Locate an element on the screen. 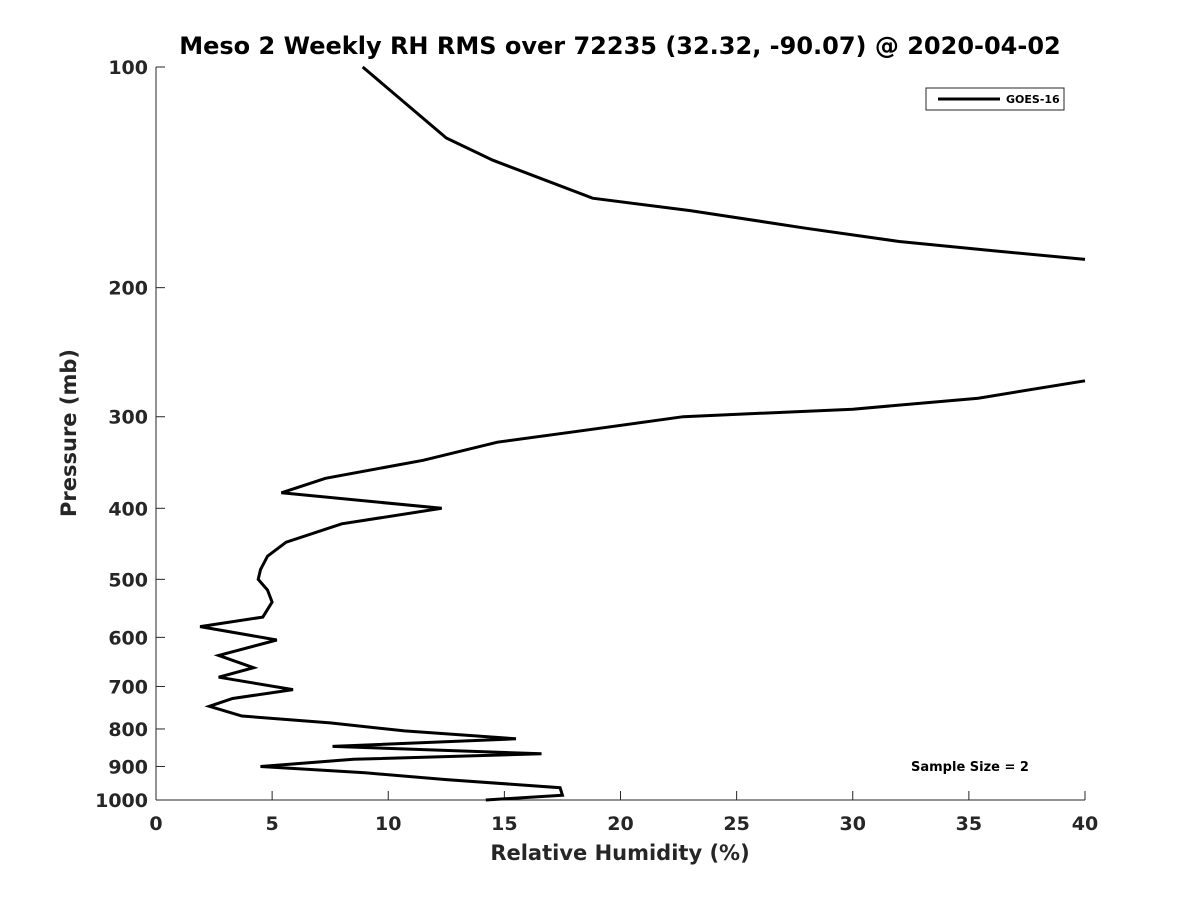 The width and height of the screenshot is (1200, 900). x-tick-label: 0 is located at coordinates (155, 824).